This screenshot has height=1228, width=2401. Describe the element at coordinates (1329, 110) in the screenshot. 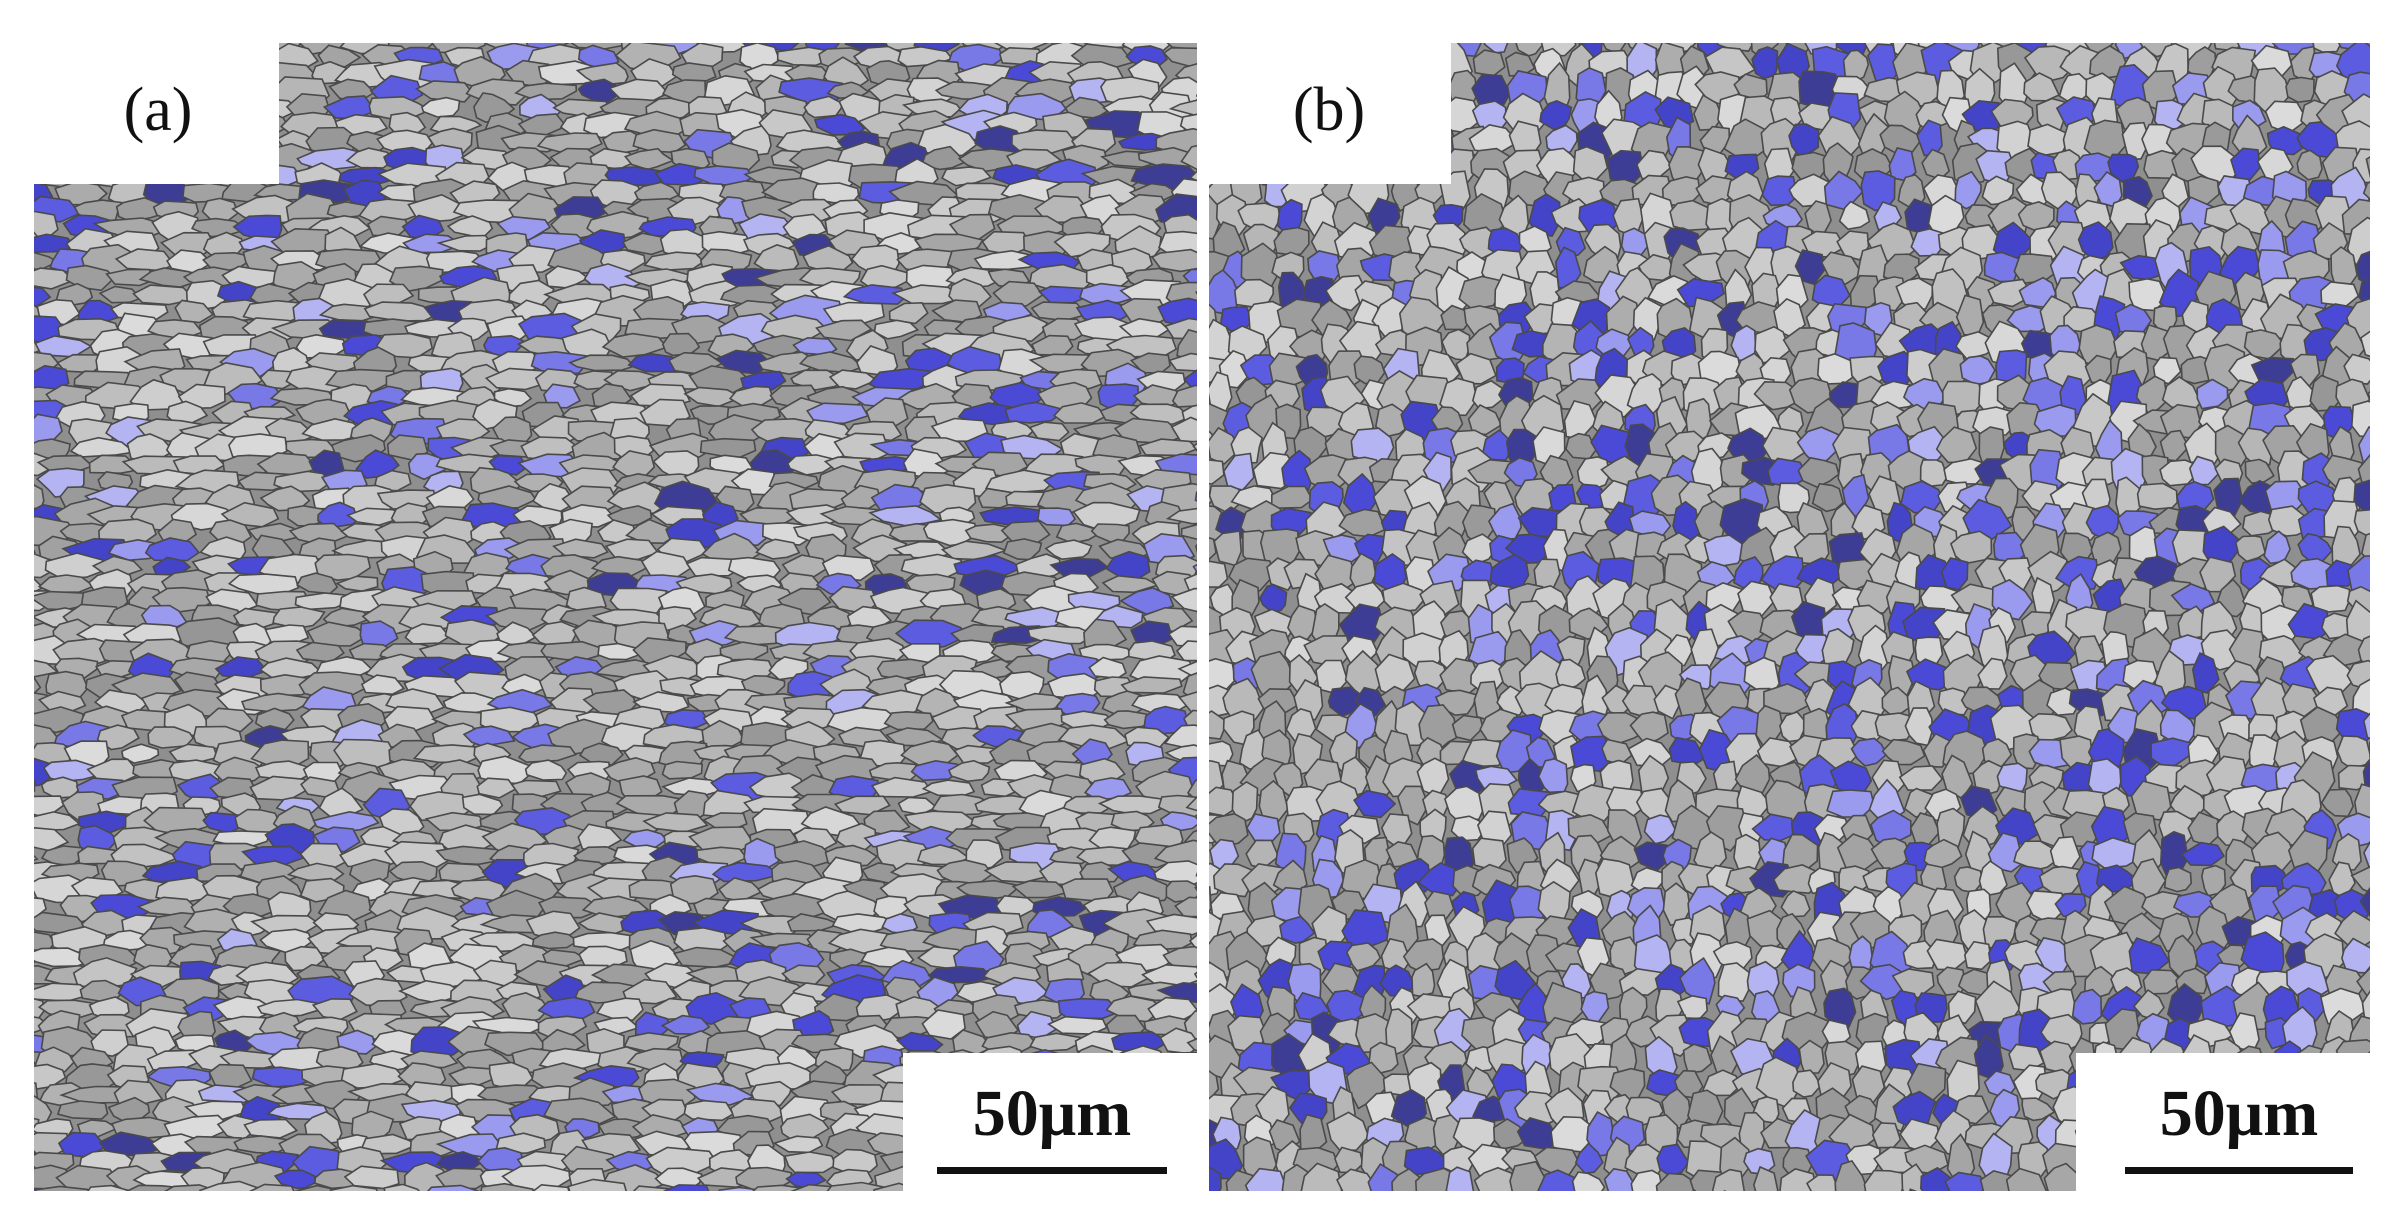

I see `panel-label: (b)` at that location.